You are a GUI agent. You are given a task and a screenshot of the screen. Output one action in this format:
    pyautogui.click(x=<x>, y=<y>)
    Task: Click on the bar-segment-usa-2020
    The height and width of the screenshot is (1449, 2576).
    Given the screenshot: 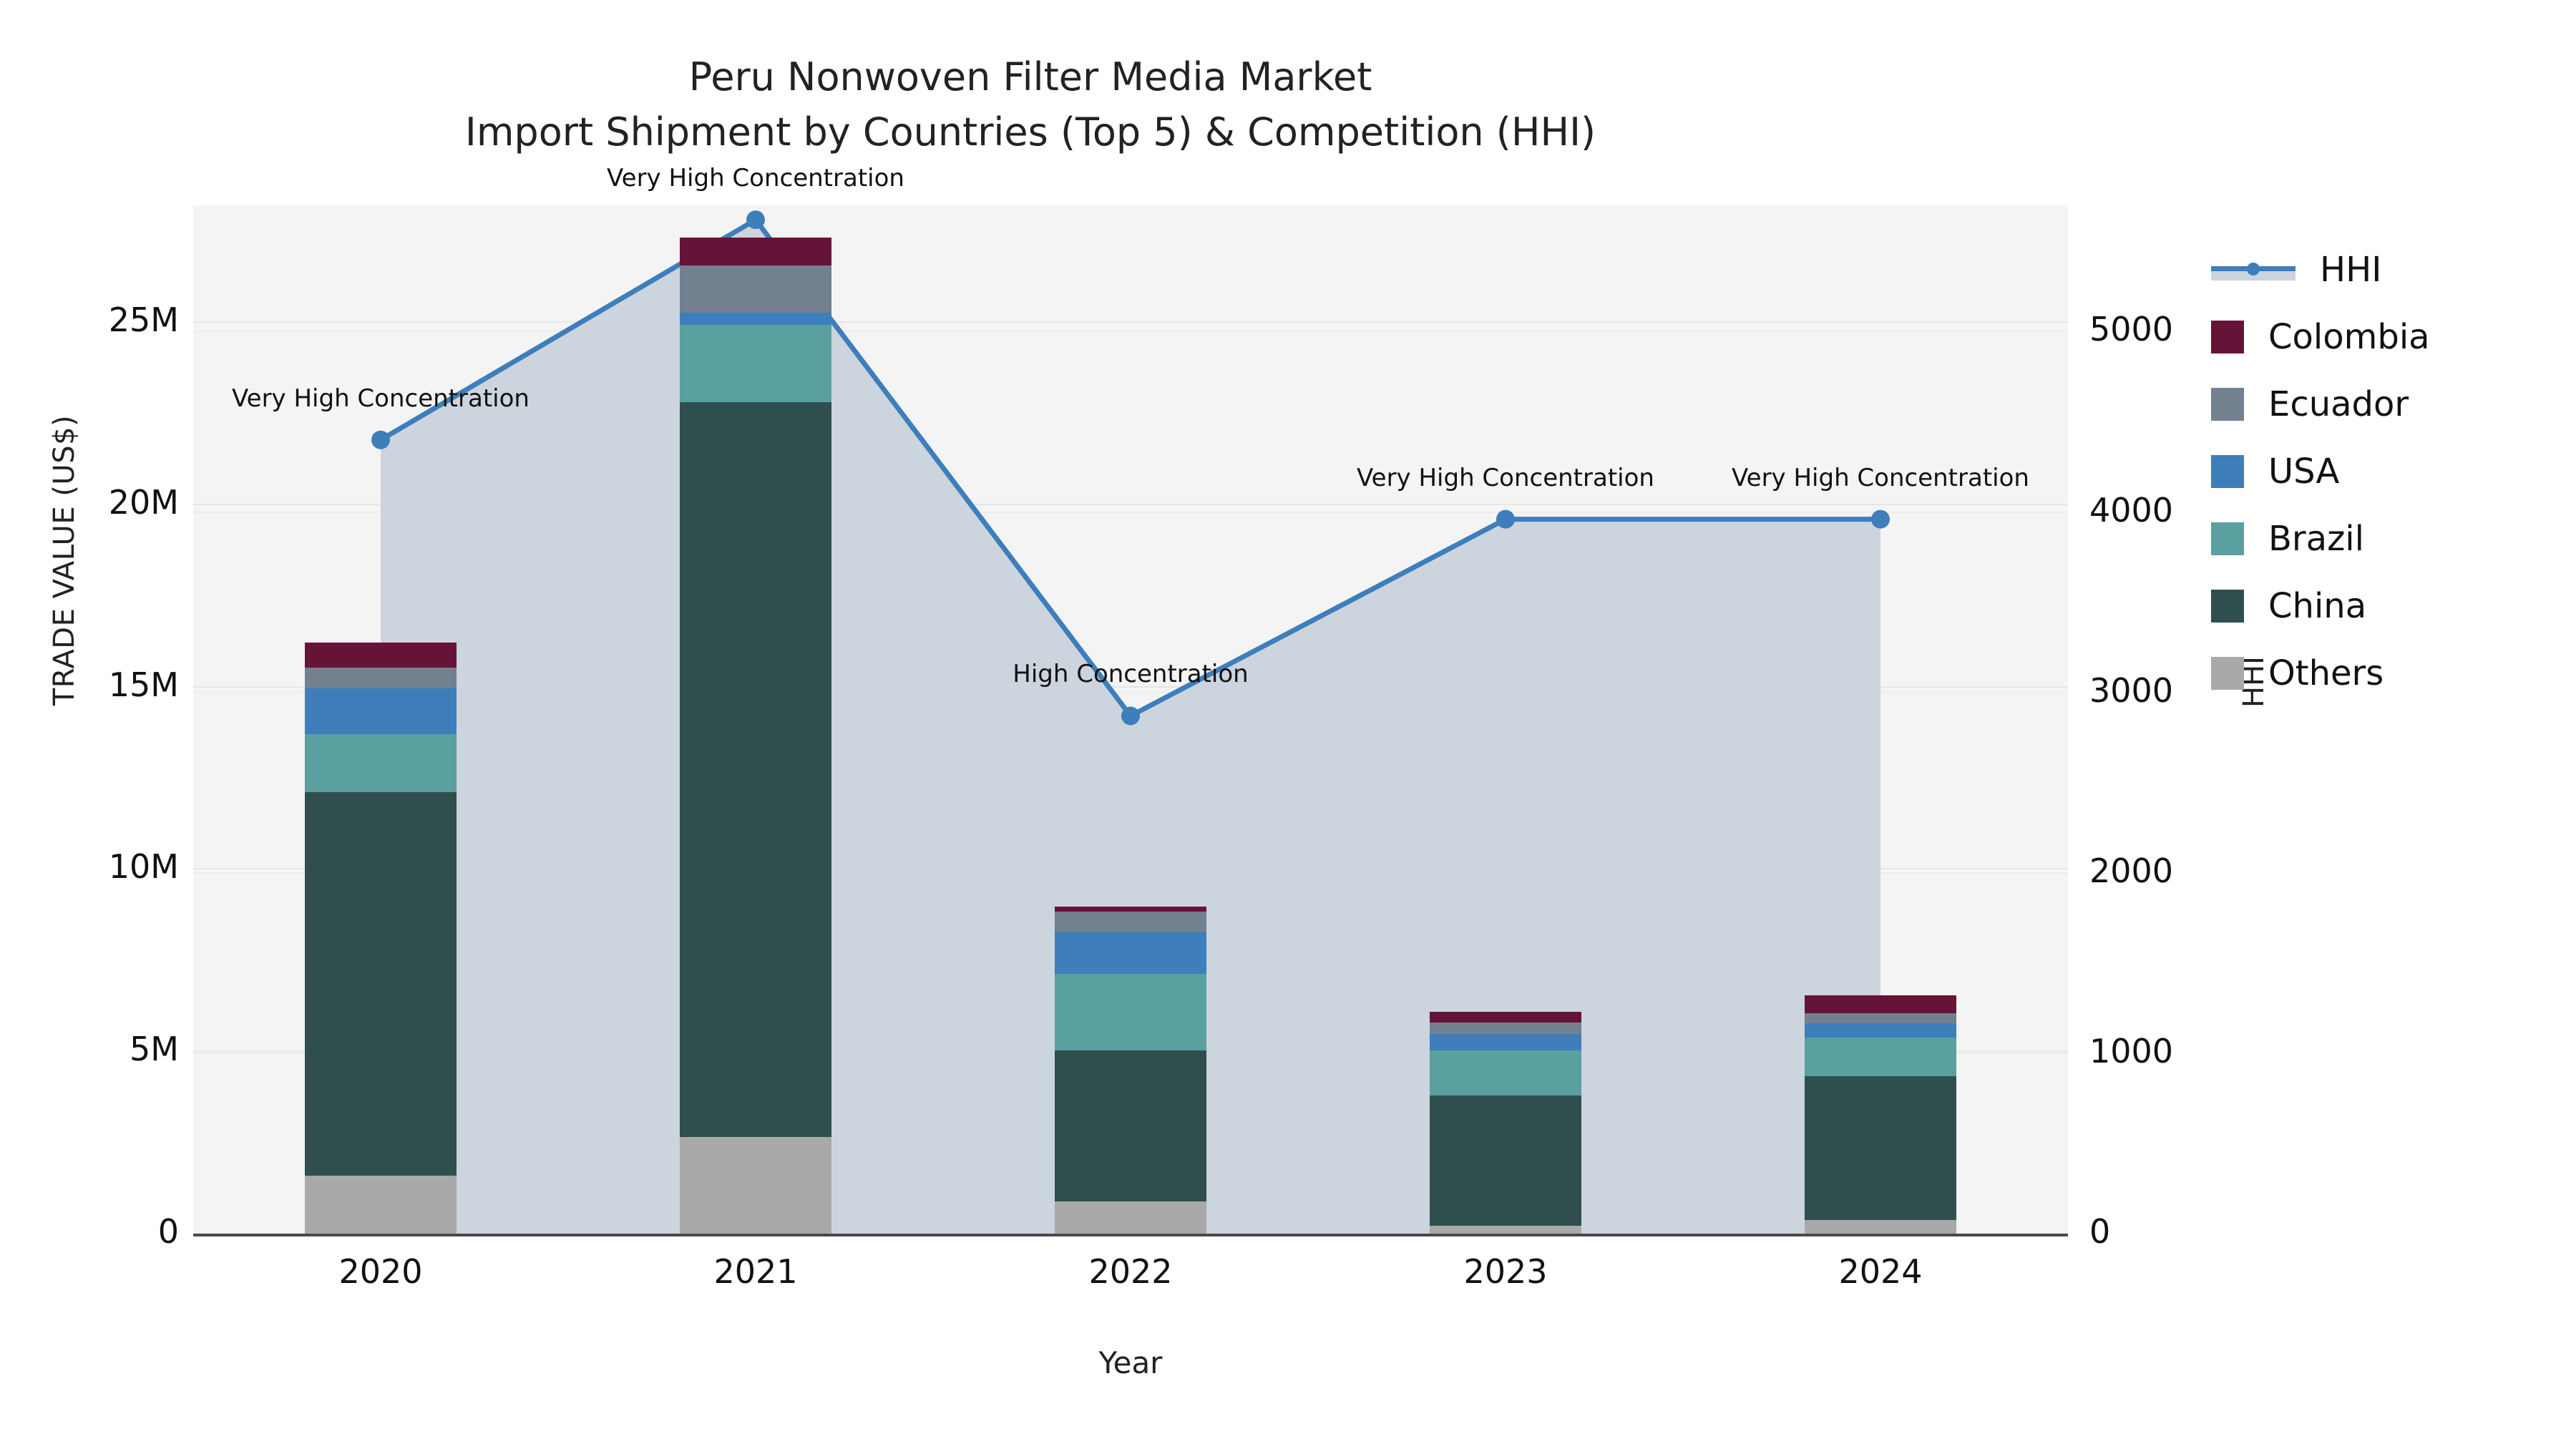 What is the action you would take?
    pyautogui.click(x=381, y=711)
    